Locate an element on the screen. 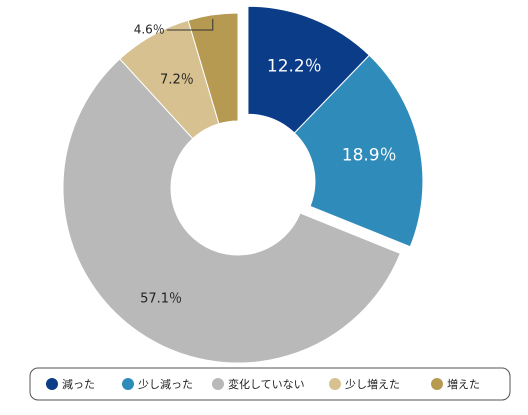  value-label: 12.2％ is located at coordinates (294, 66).